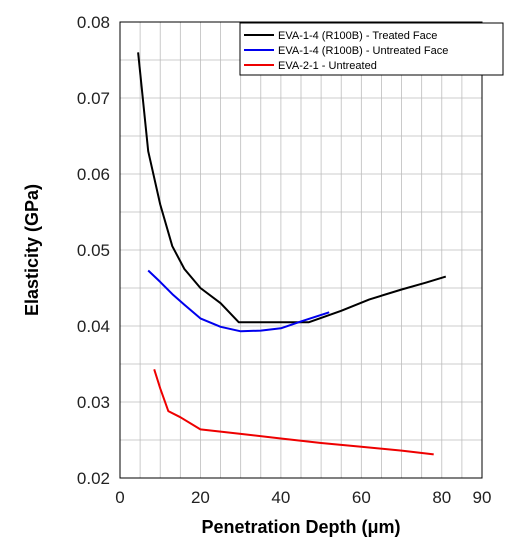 This screenshot has width=523, height=550. I want to click on legend-label-1: EVA-1-4 (R100B) - Treated Face, so click(357, 36).